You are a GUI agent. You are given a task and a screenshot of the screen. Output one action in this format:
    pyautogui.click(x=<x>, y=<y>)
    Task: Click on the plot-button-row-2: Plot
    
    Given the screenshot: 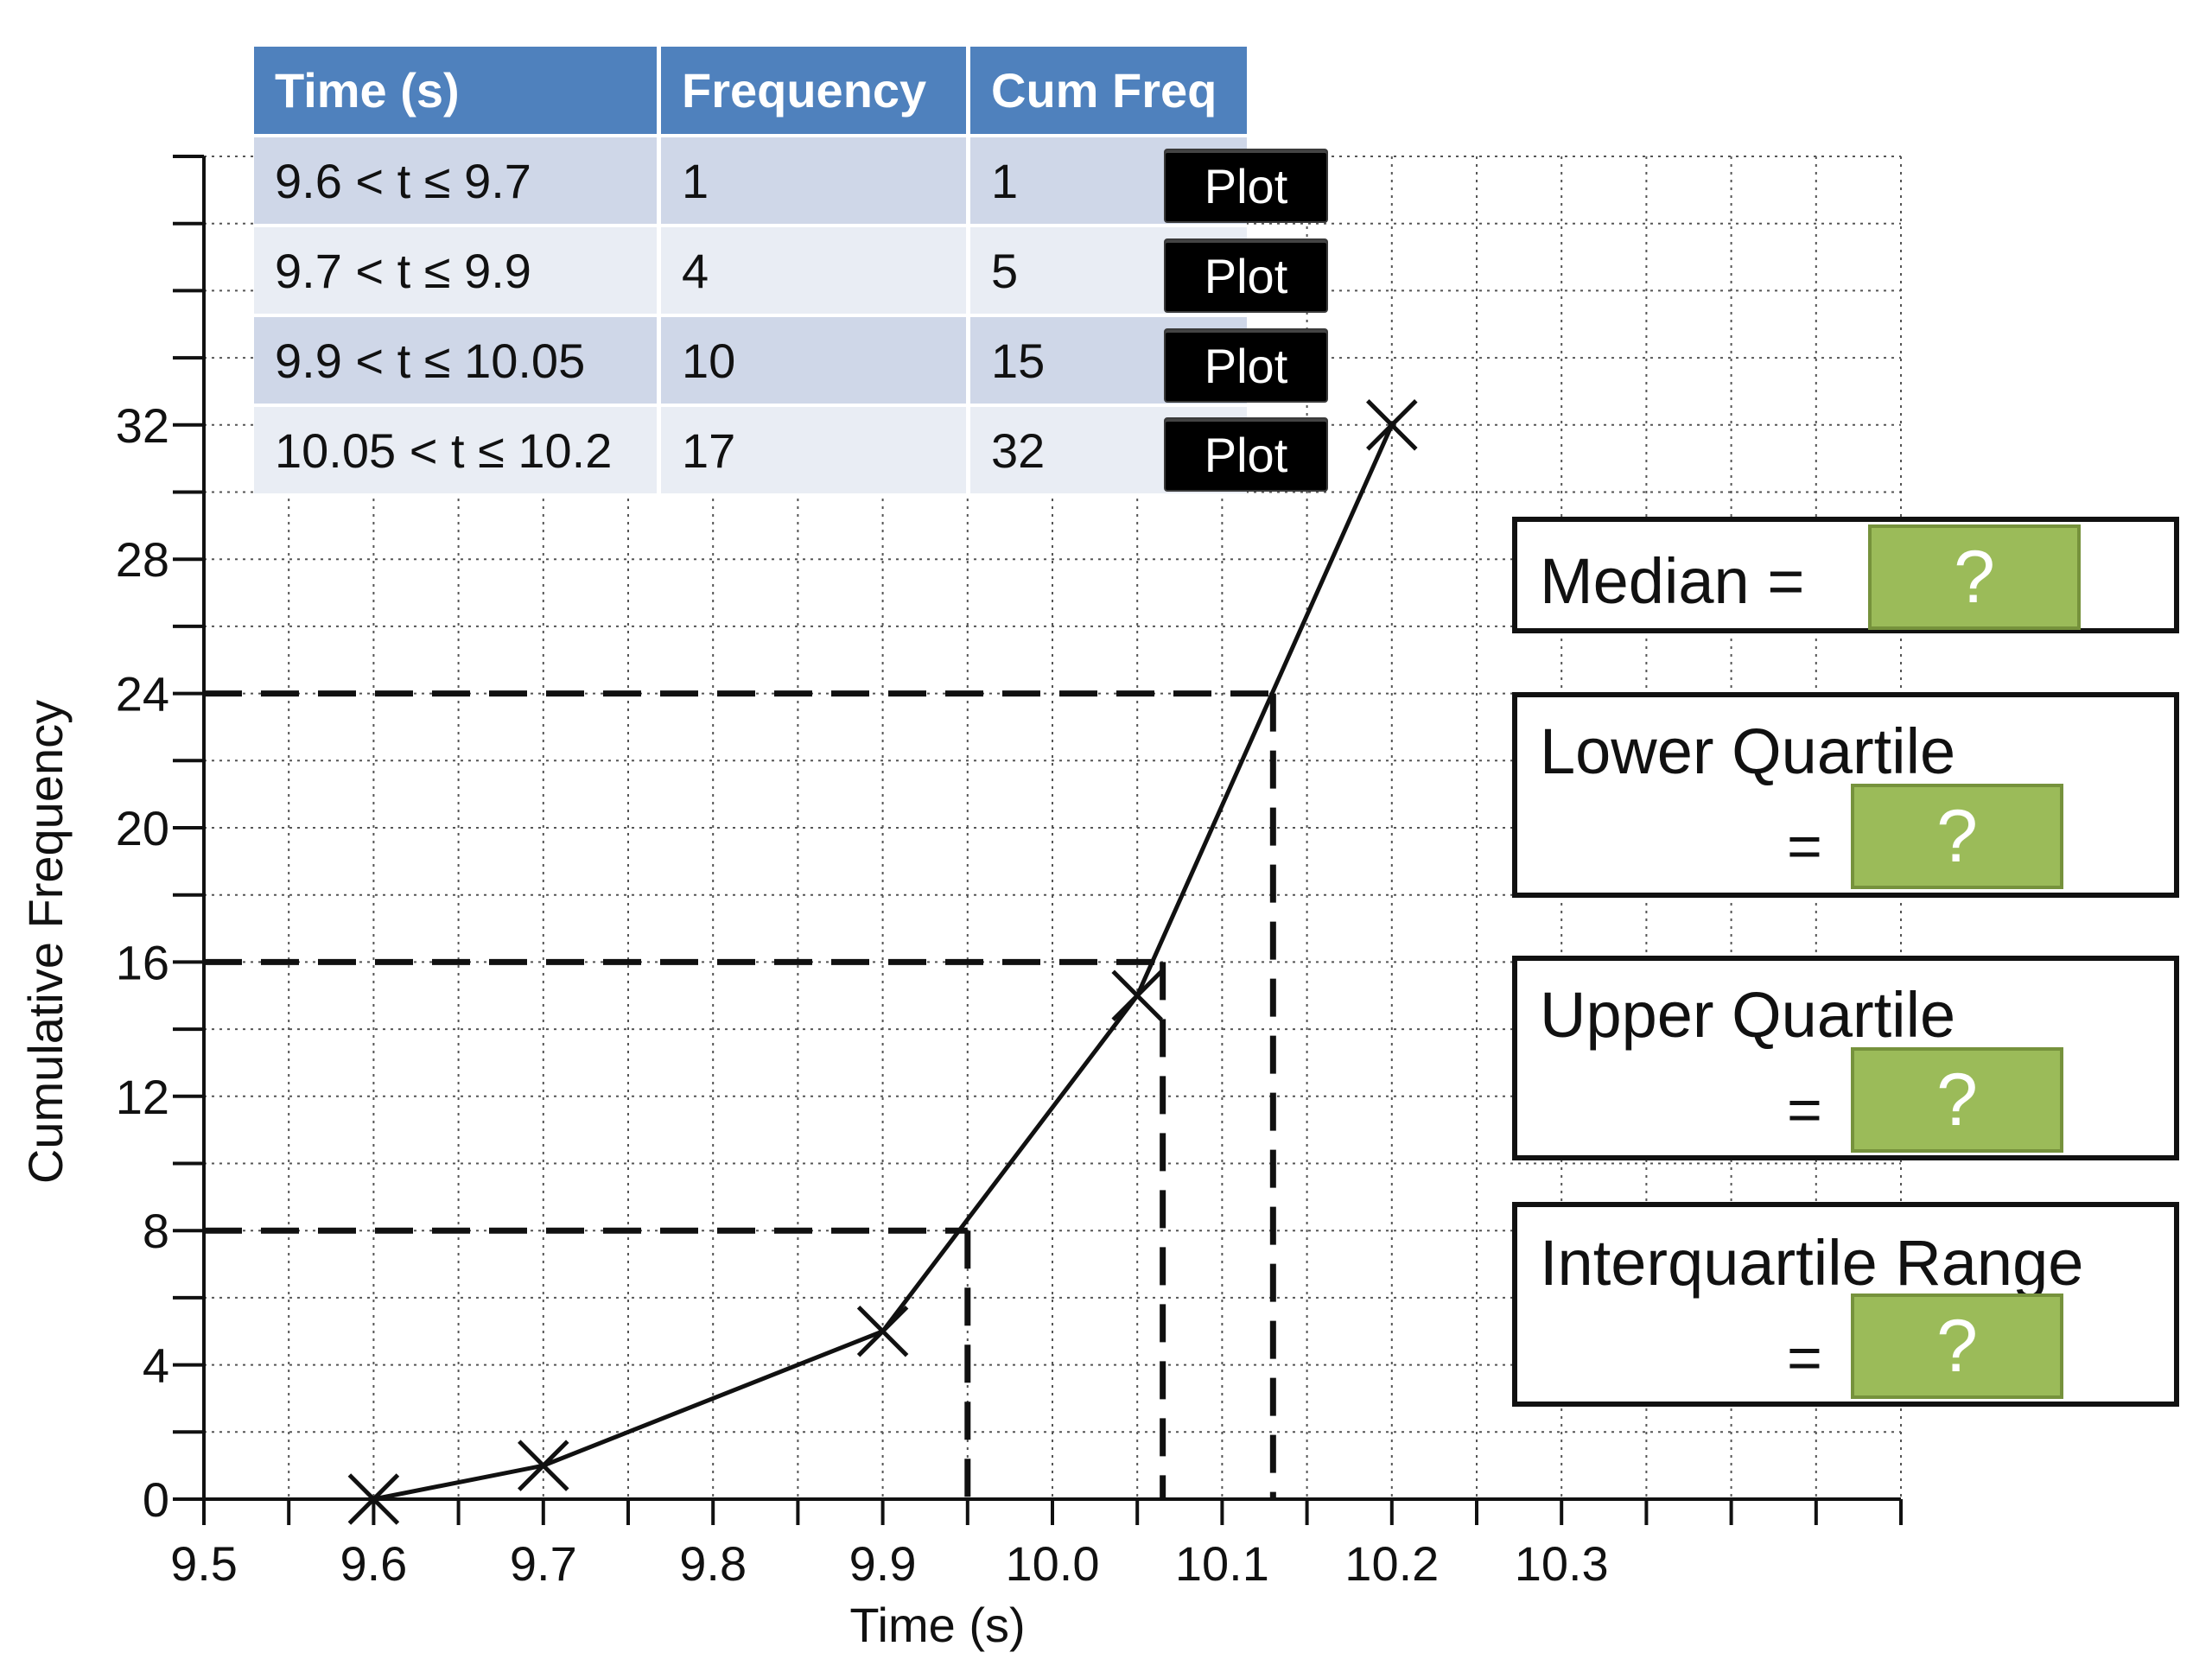 What is the action you would take?
    pyautogui.click(x=1246, y=275)
    